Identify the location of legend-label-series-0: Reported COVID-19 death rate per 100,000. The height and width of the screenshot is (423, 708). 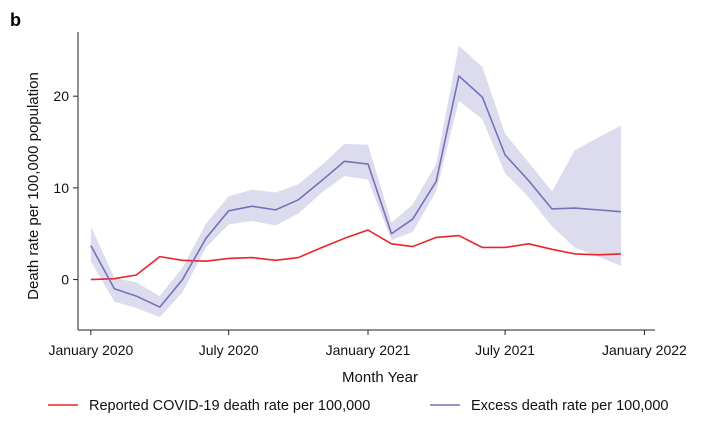
(229, 406).